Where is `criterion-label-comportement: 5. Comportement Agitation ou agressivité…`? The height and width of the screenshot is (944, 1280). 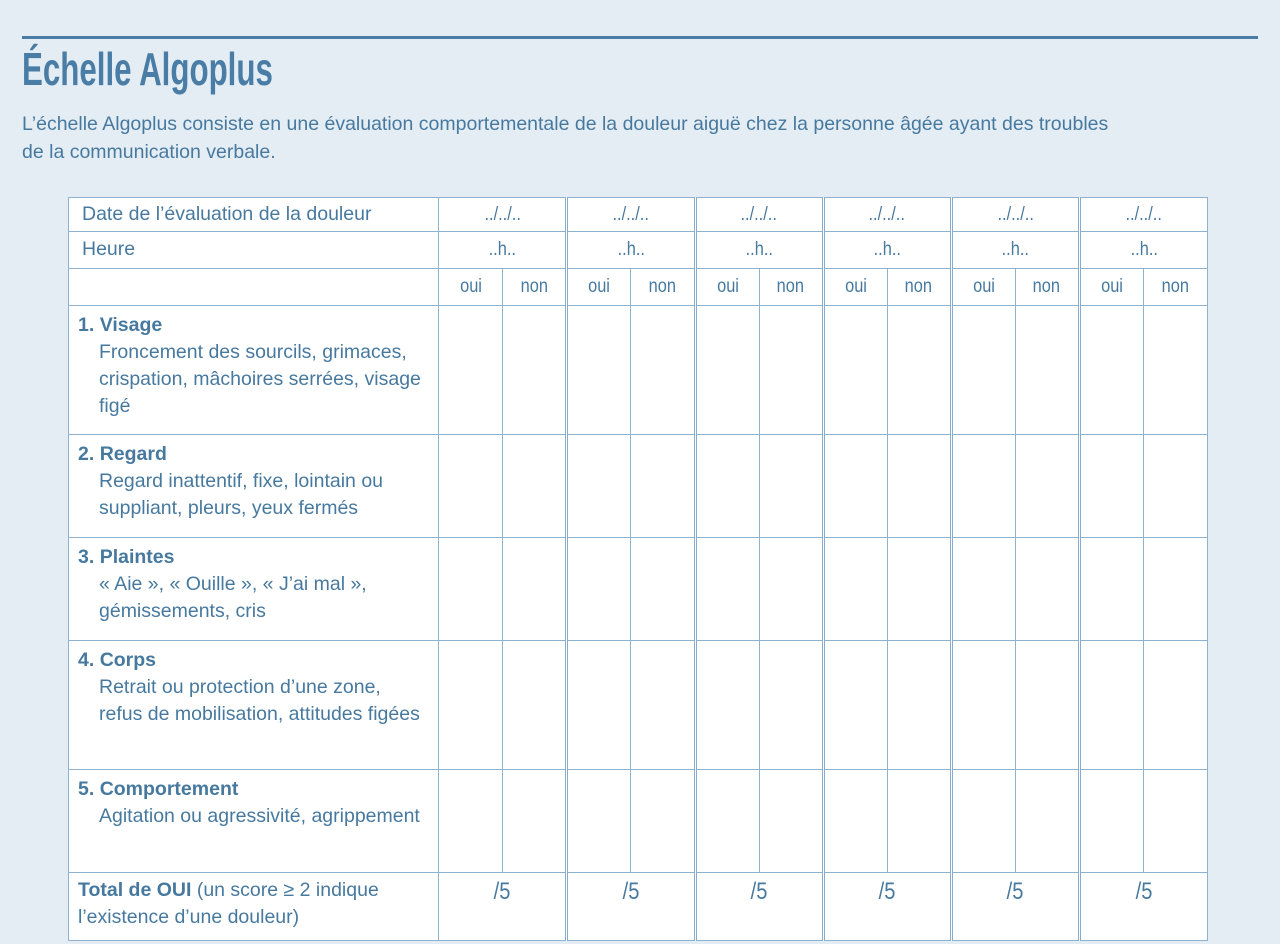
criterion-label-comportement: 5. Comportement Agitation ou agressivité… is located at coordinates (253, 820).